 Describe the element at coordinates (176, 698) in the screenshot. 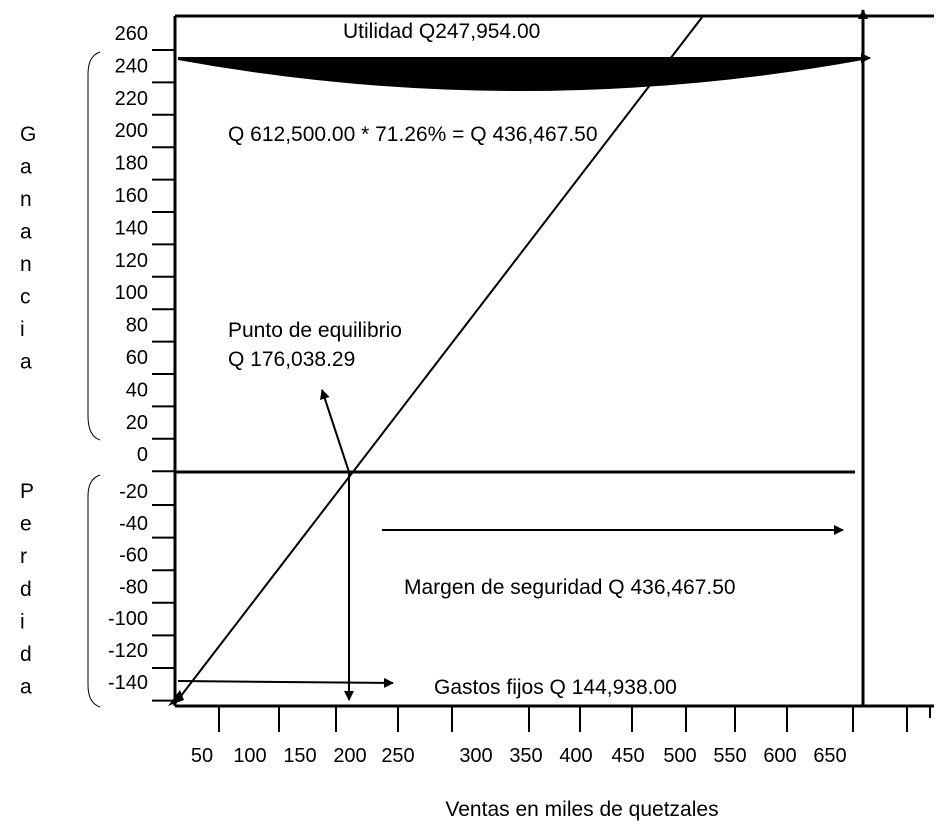

I see `origin-arrowhead` at that location.